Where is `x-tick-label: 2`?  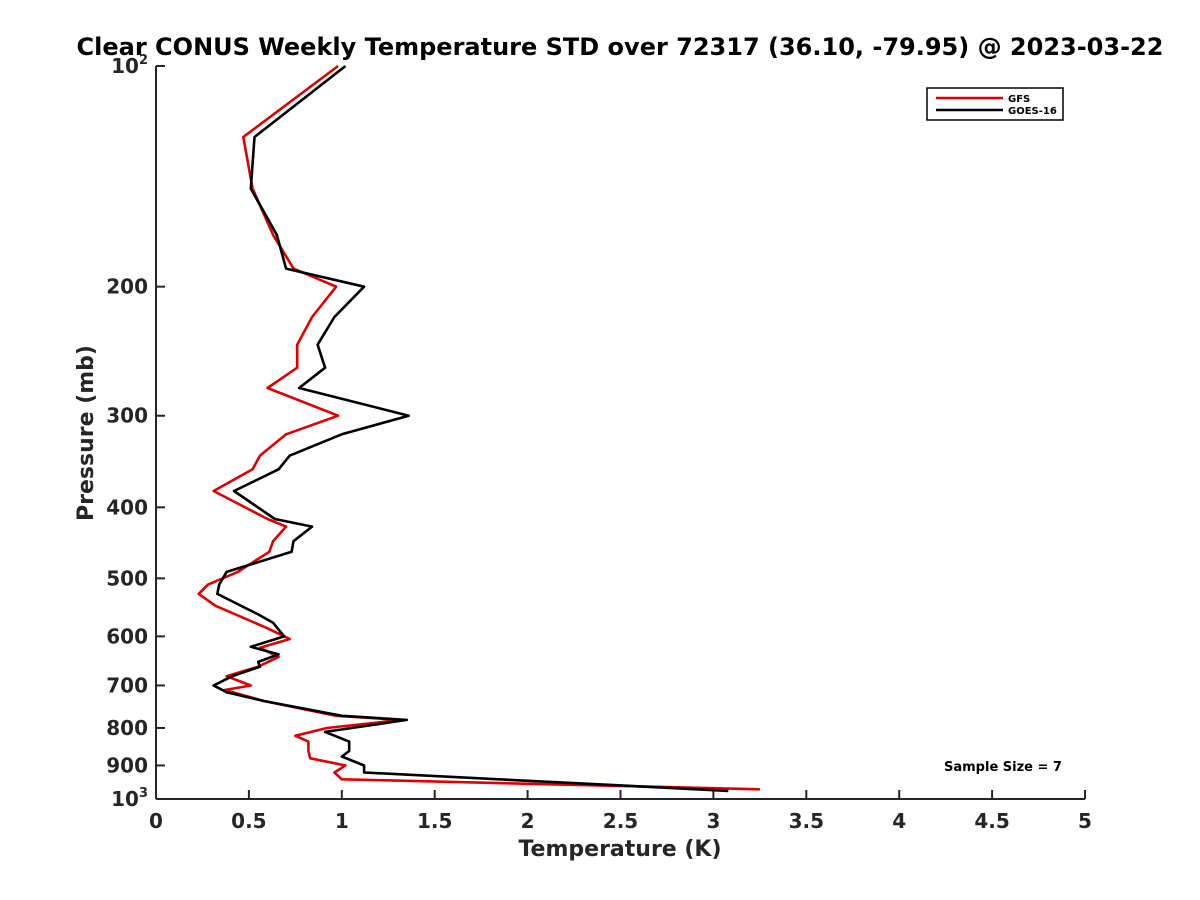 x-tick-label: 2 is located at coordinates (528, 821).